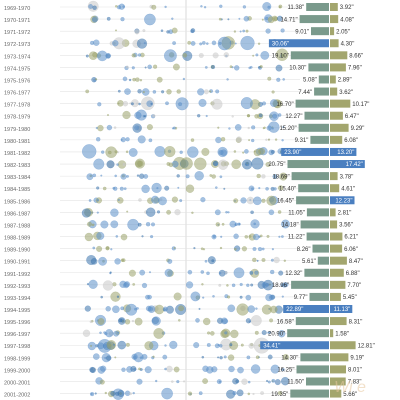 The height and width of the screenshot is (400, 400). What do you see at coordinates (293, 274) in the screenshot?
I see `left-value-label: 12.32"` at bounding box center [293, 274].